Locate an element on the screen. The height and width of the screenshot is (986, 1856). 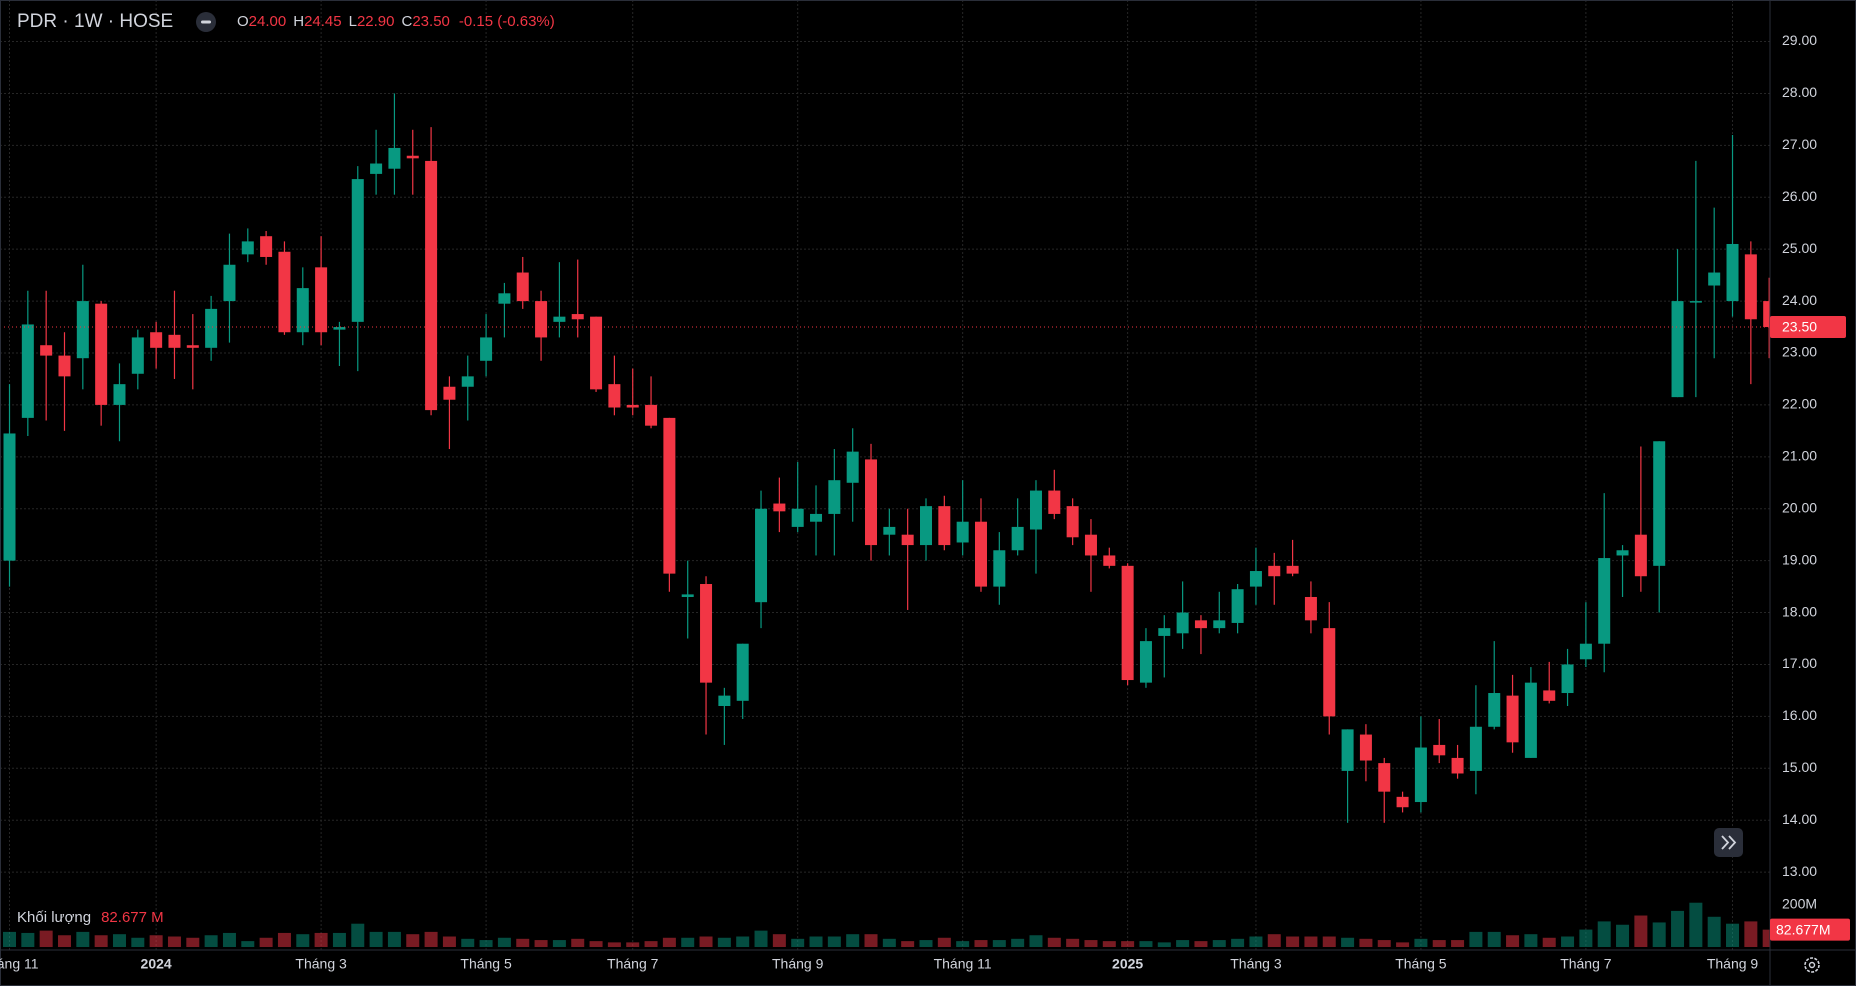
ohlc-change: -0.15 (-0.63%) is located at coordinates (507, 21).